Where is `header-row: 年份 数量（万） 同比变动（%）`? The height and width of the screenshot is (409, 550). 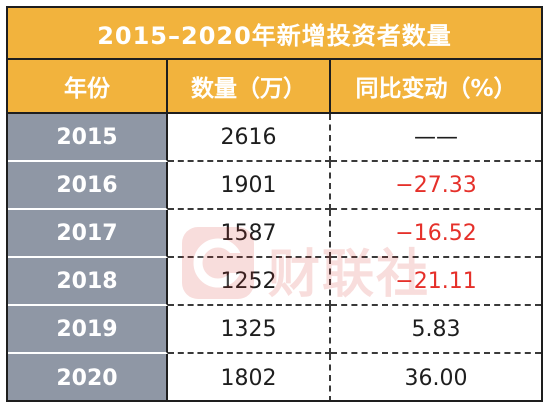 header-row: 年份 数量（万） 同比变动（%） is located at coordinates (274, 87).